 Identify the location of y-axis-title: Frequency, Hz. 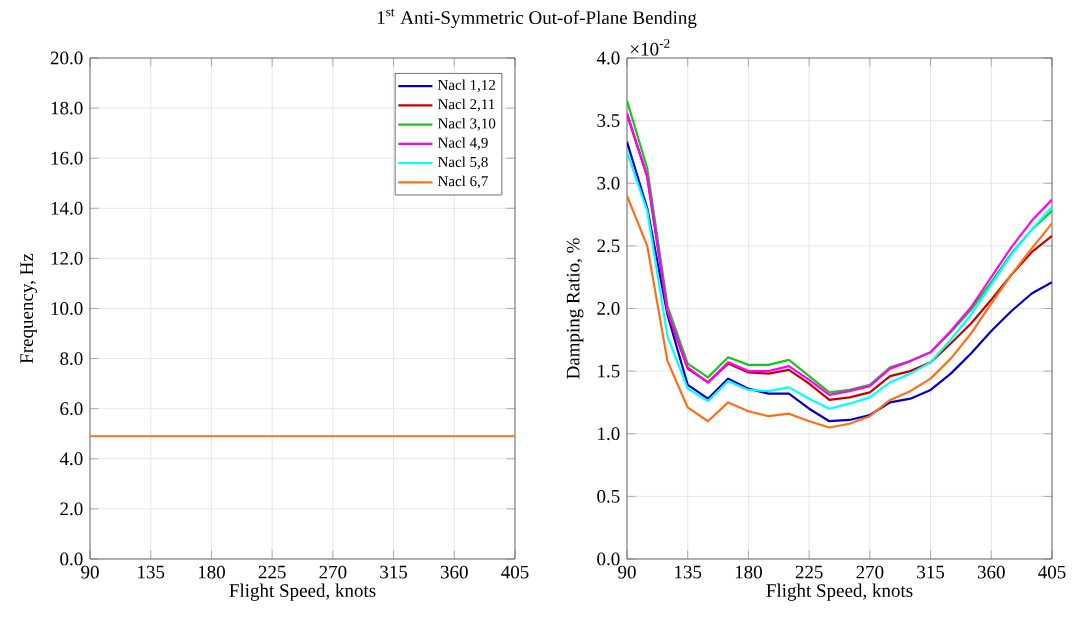
(28, 308).